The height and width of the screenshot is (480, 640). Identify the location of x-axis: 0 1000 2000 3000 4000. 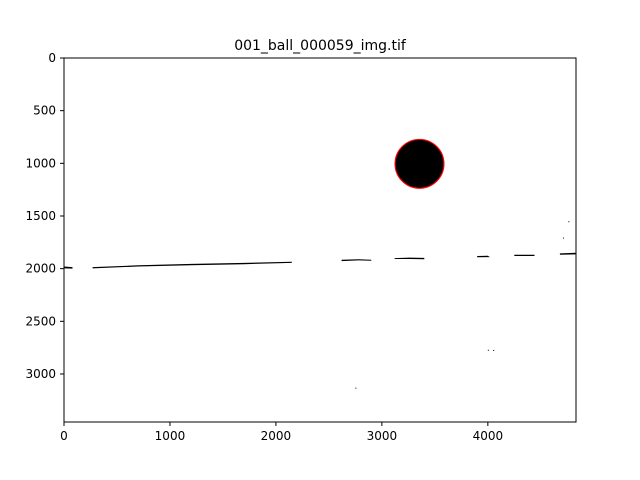
(281, 432).